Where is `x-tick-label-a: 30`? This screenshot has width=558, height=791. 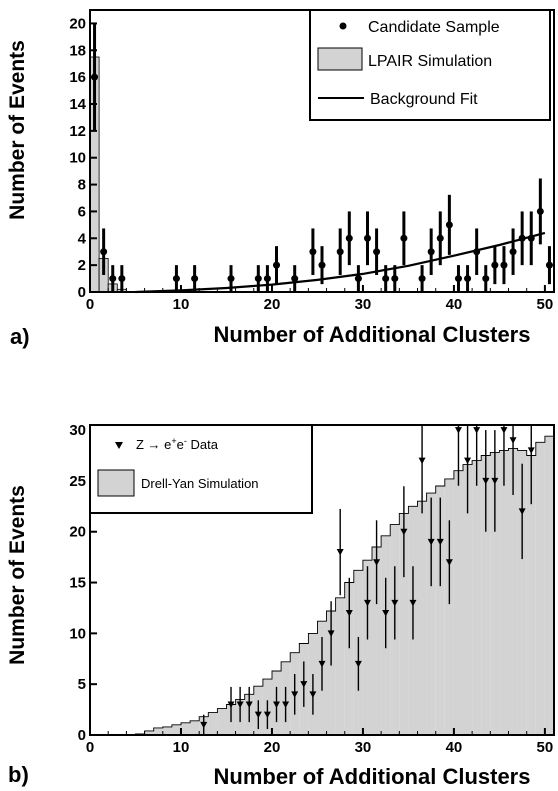
x-tick-label-a: 30 is located at coordinates (363, 304).